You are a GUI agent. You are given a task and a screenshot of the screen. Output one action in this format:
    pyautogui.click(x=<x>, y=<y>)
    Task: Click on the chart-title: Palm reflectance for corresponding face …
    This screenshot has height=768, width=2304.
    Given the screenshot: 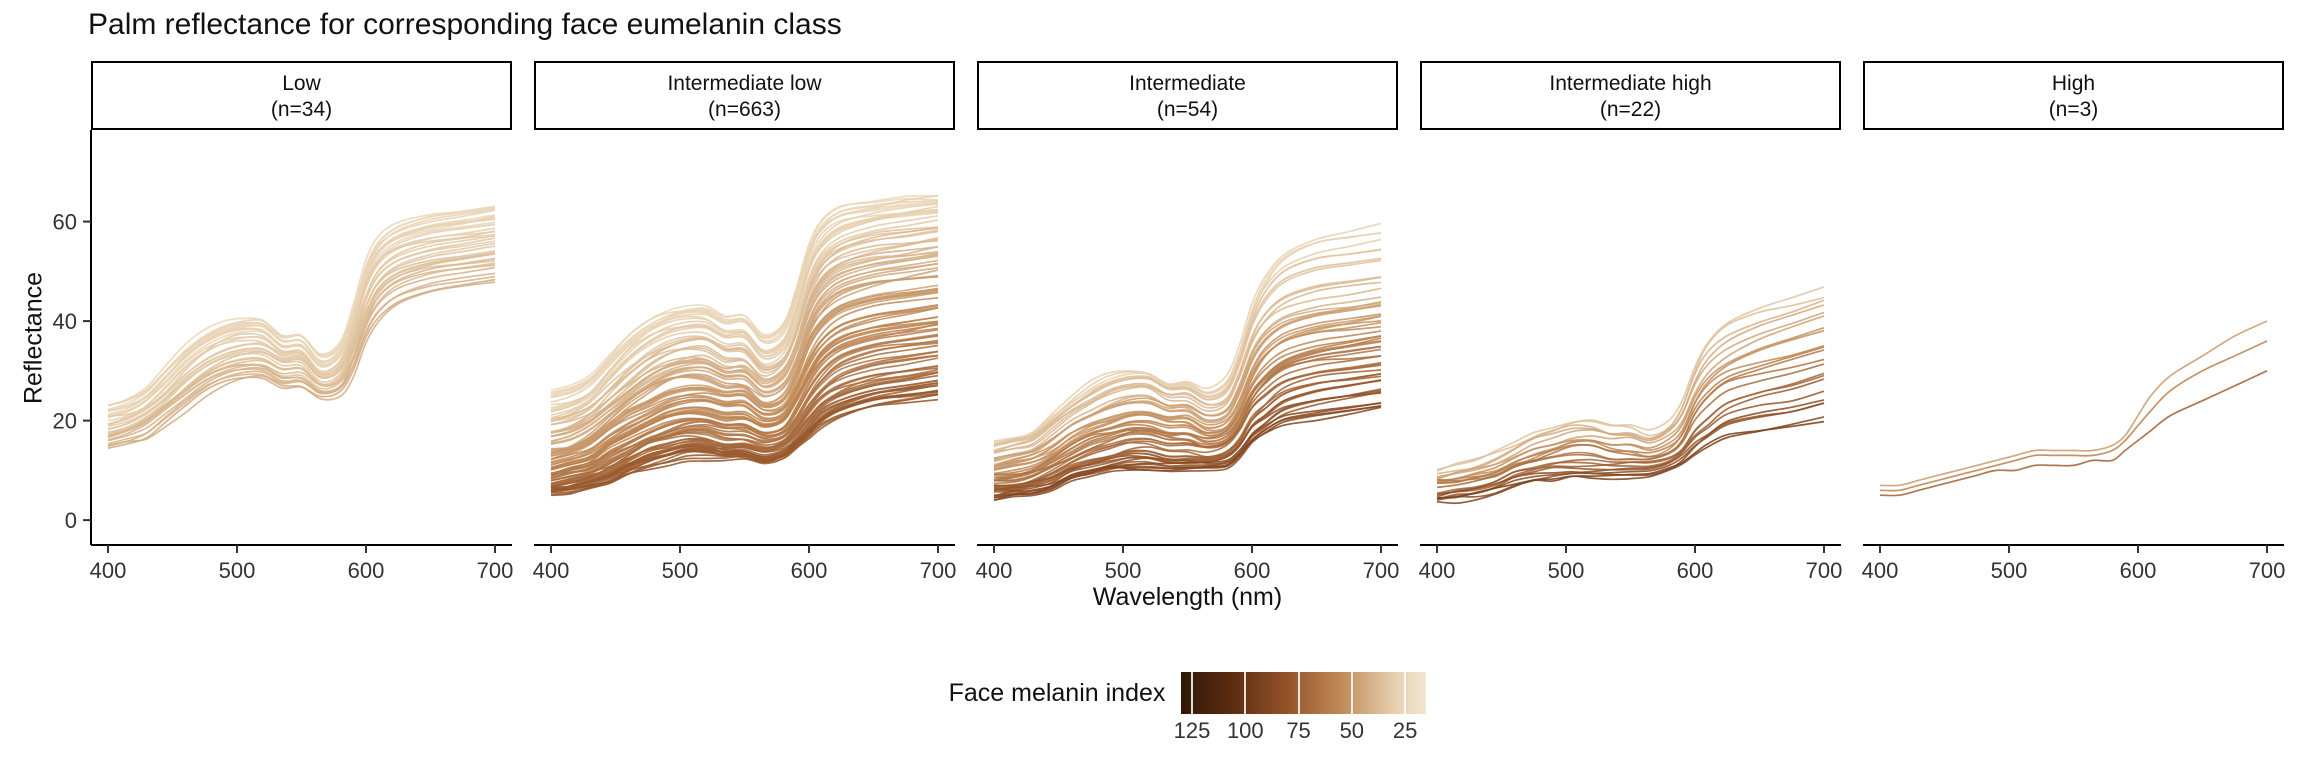 What is the action you would take?
    pyautogui.click(x=465, y=24)
    